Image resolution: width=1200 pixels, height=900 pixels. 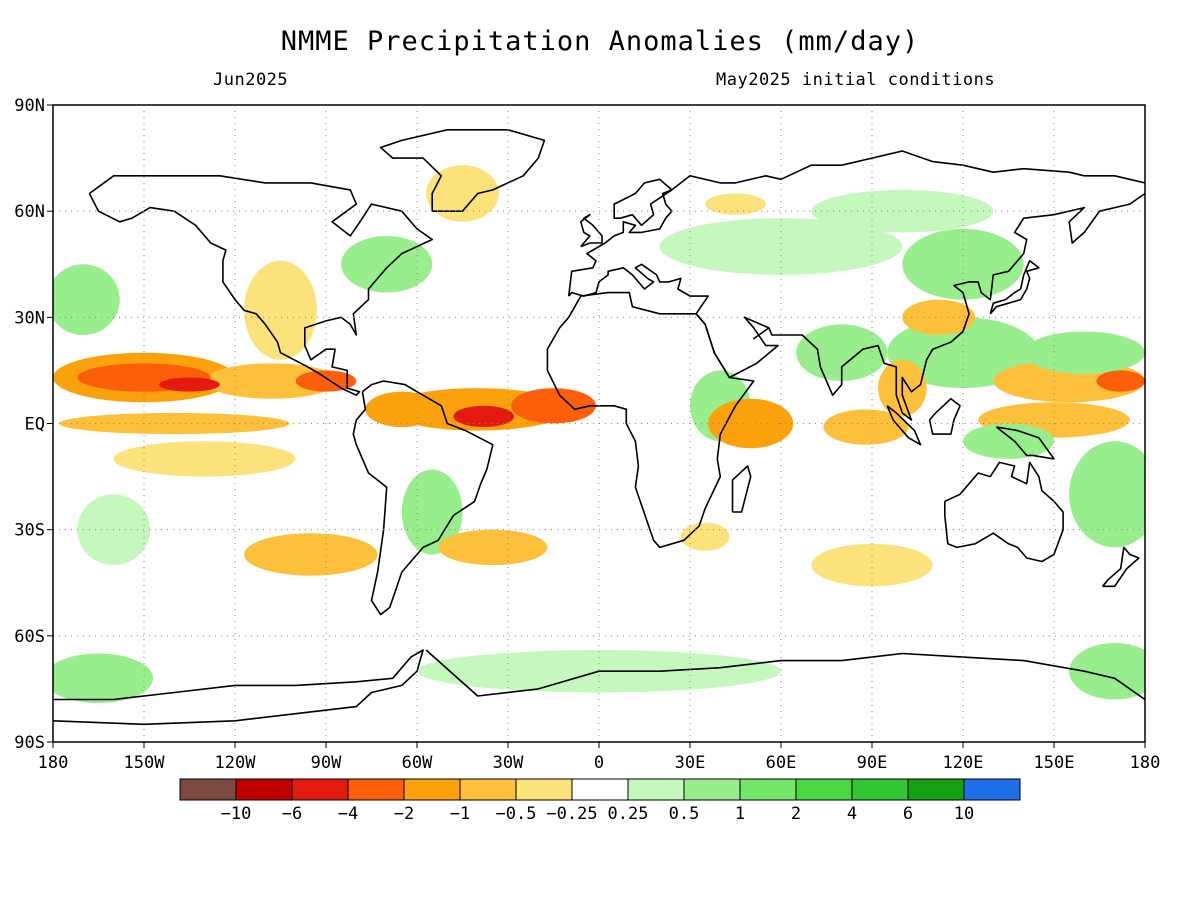 What do you see at coordinates (404, 814) in the screenshot?
I see `colorbar-label: −2` at bounding box center [404, 814].